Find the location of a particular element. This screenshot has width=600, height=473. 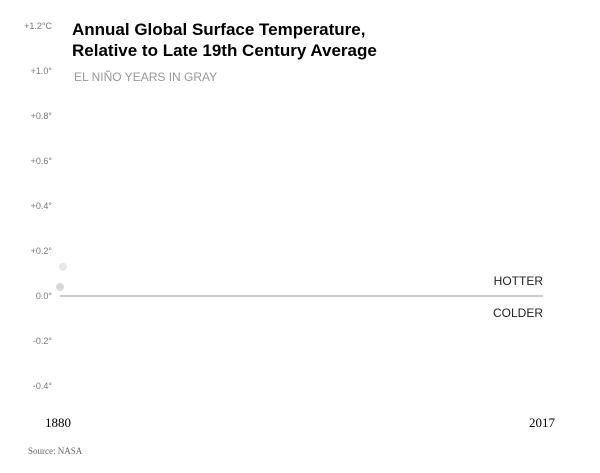

chart-subtitle: EL NIÑO YEARS IN GRAY is located at coordinates (145, 77).